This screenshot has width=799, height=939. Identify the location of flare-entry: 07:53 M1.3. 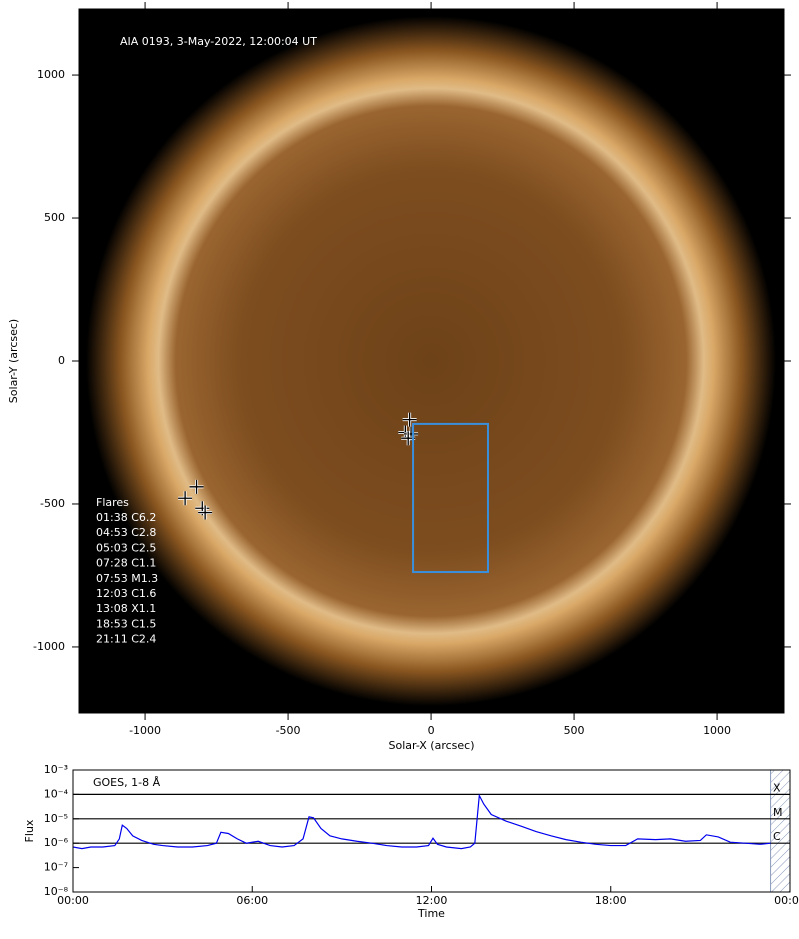
(127, 578).